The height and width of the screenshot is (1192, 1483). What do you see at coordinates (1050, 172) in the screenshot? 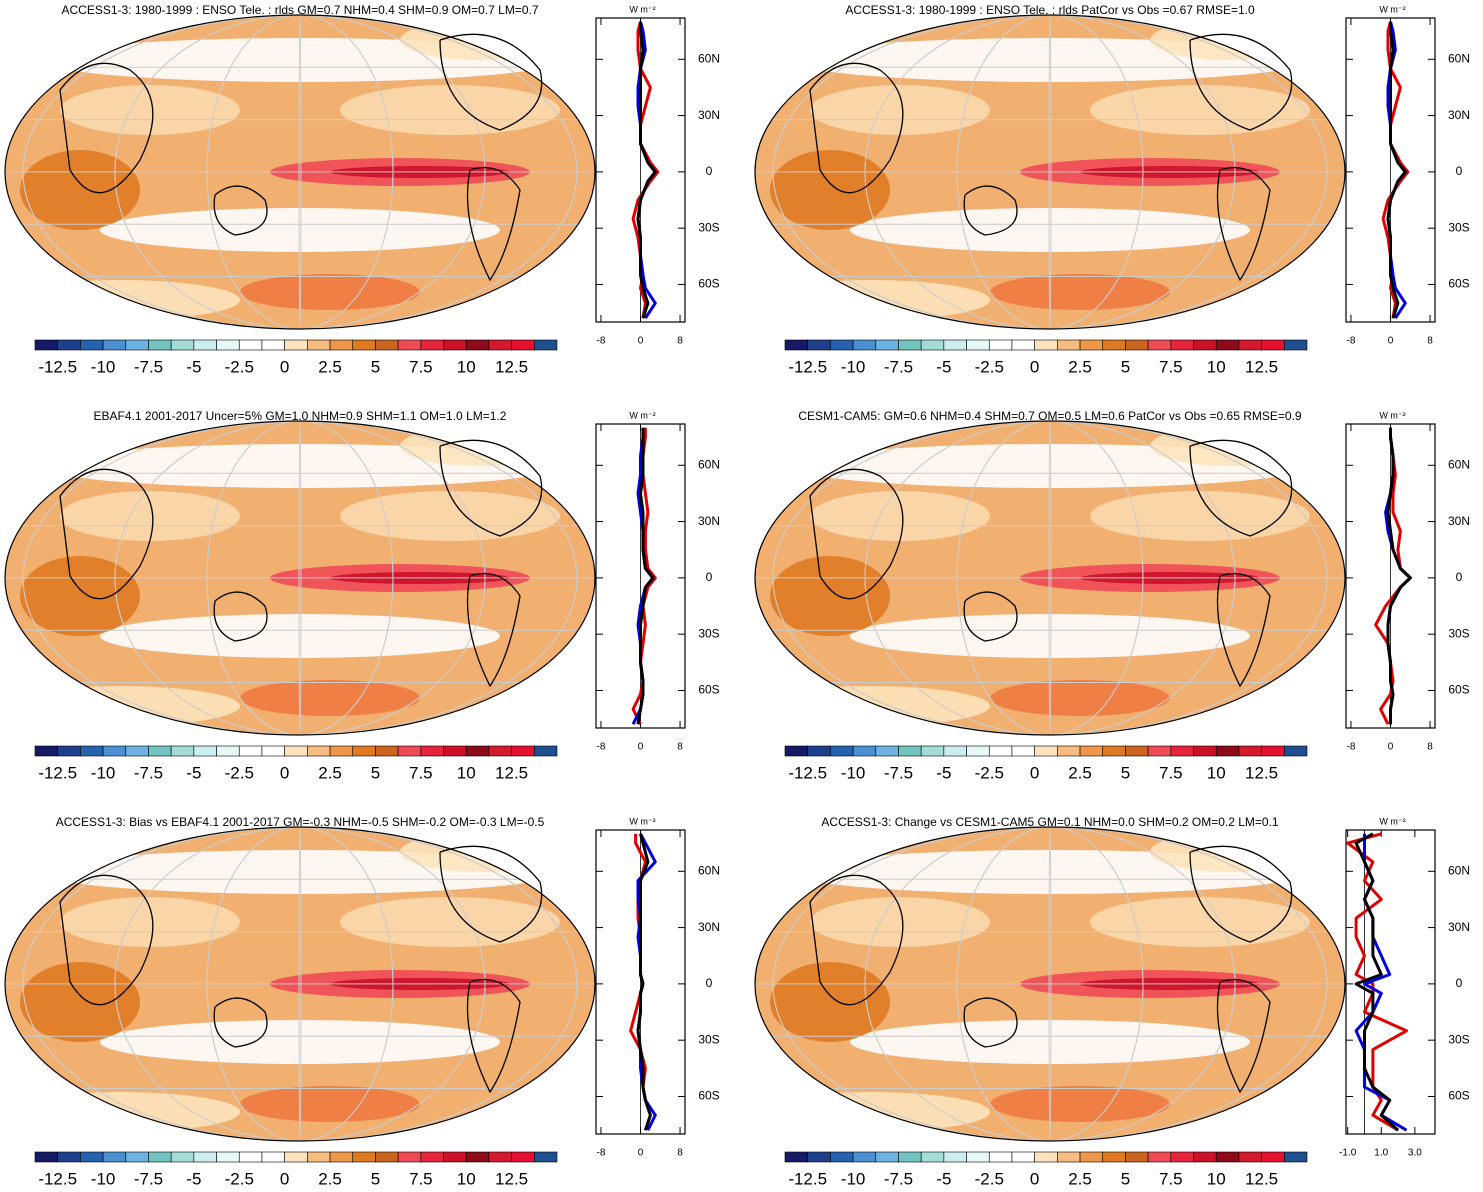
I see `map` at bounding box center [1050, 172].